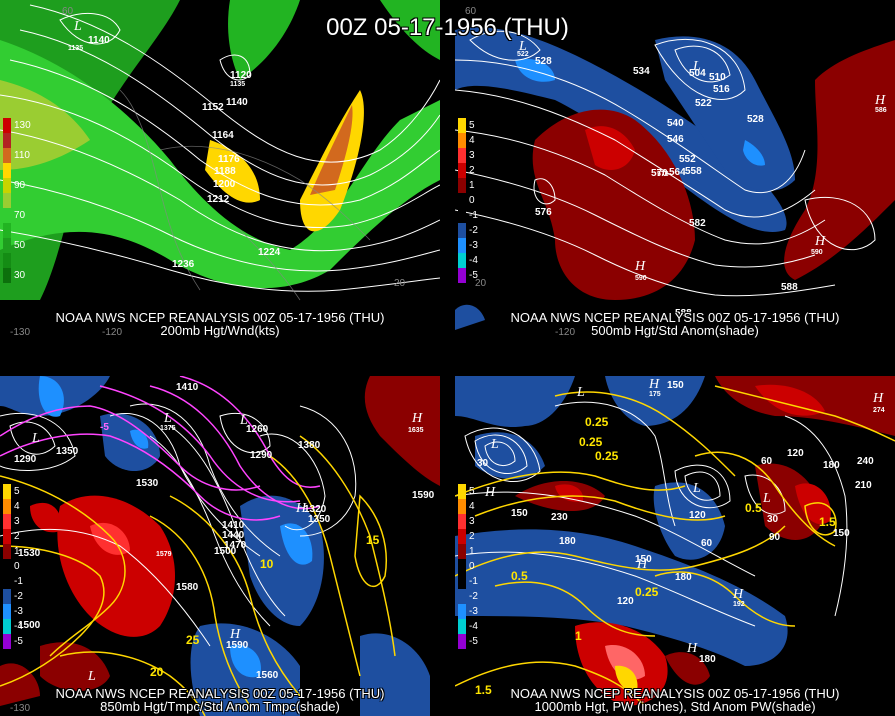 The height and width of the screenshot is (716, 895). What do you see at coordinates (543, 212) in the screenshot?
I see `label-576: 576` at bounding box center [543, 212].